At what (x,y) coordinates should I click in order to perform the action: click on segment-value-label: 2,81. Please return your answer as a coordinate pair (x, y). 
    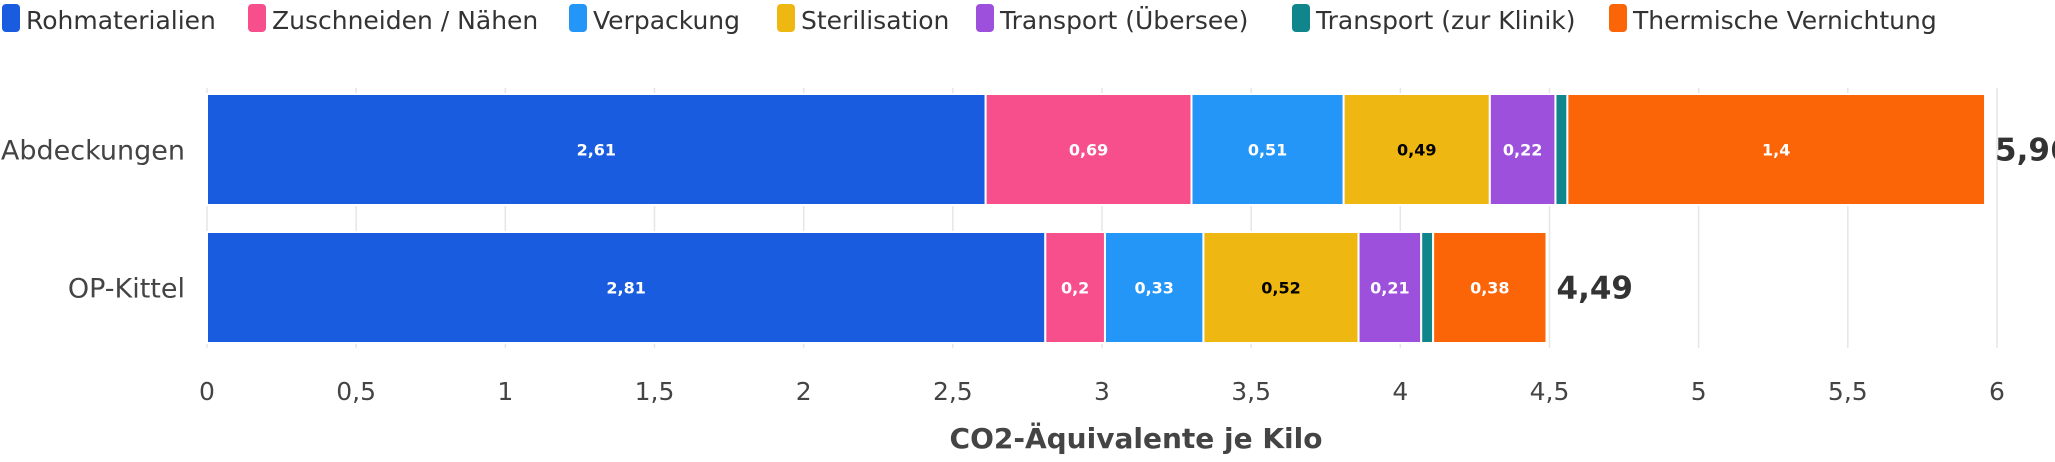
    Looking at the image, I should click on (625, 288).